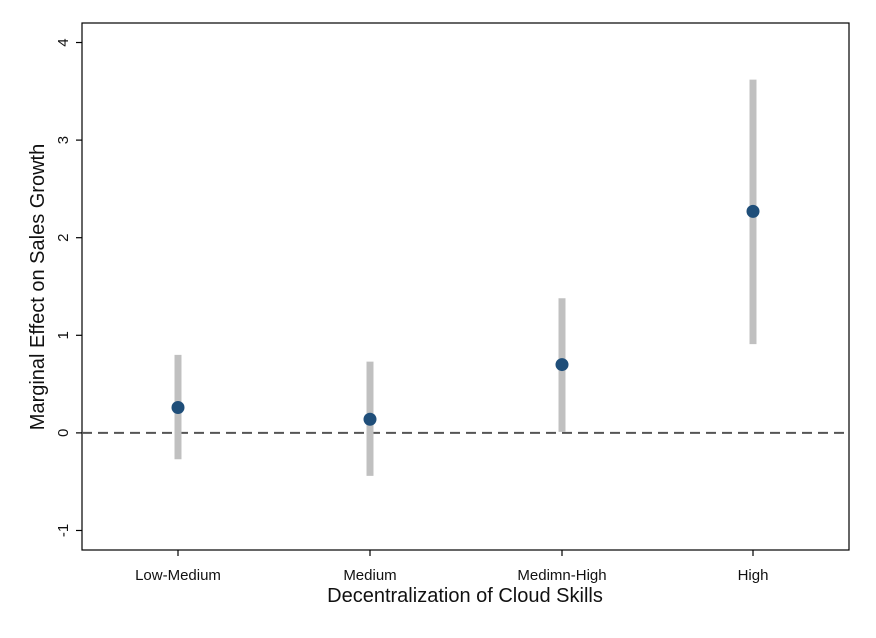 This screenshot has height=638, width=876. I want to click on y-tick-label: 1, so click(63, 335).